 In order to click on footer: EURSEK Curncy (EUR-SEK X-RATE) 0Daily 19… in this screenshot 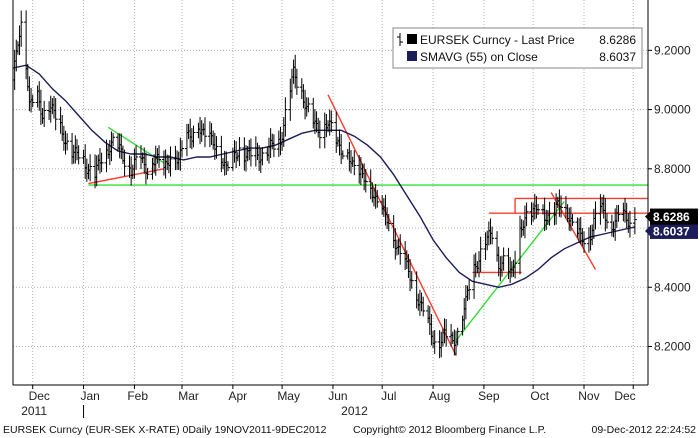, I will do `click(349, 430)`.